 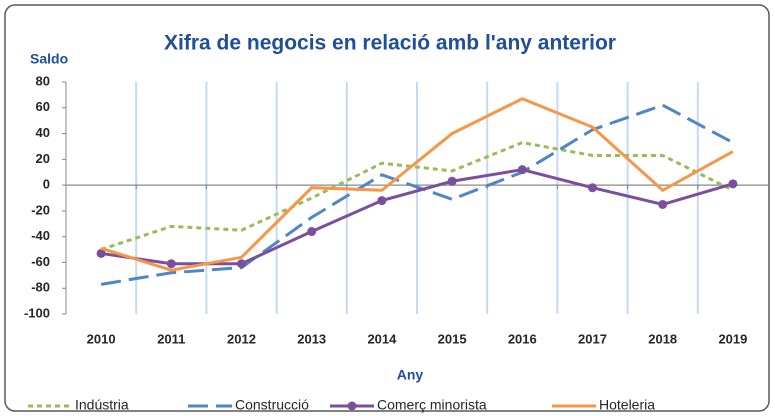 What do you see at coordinates (272, 405) in the screenshot?
I see `legend-label: Construcció` at bounding box center [272, 405].